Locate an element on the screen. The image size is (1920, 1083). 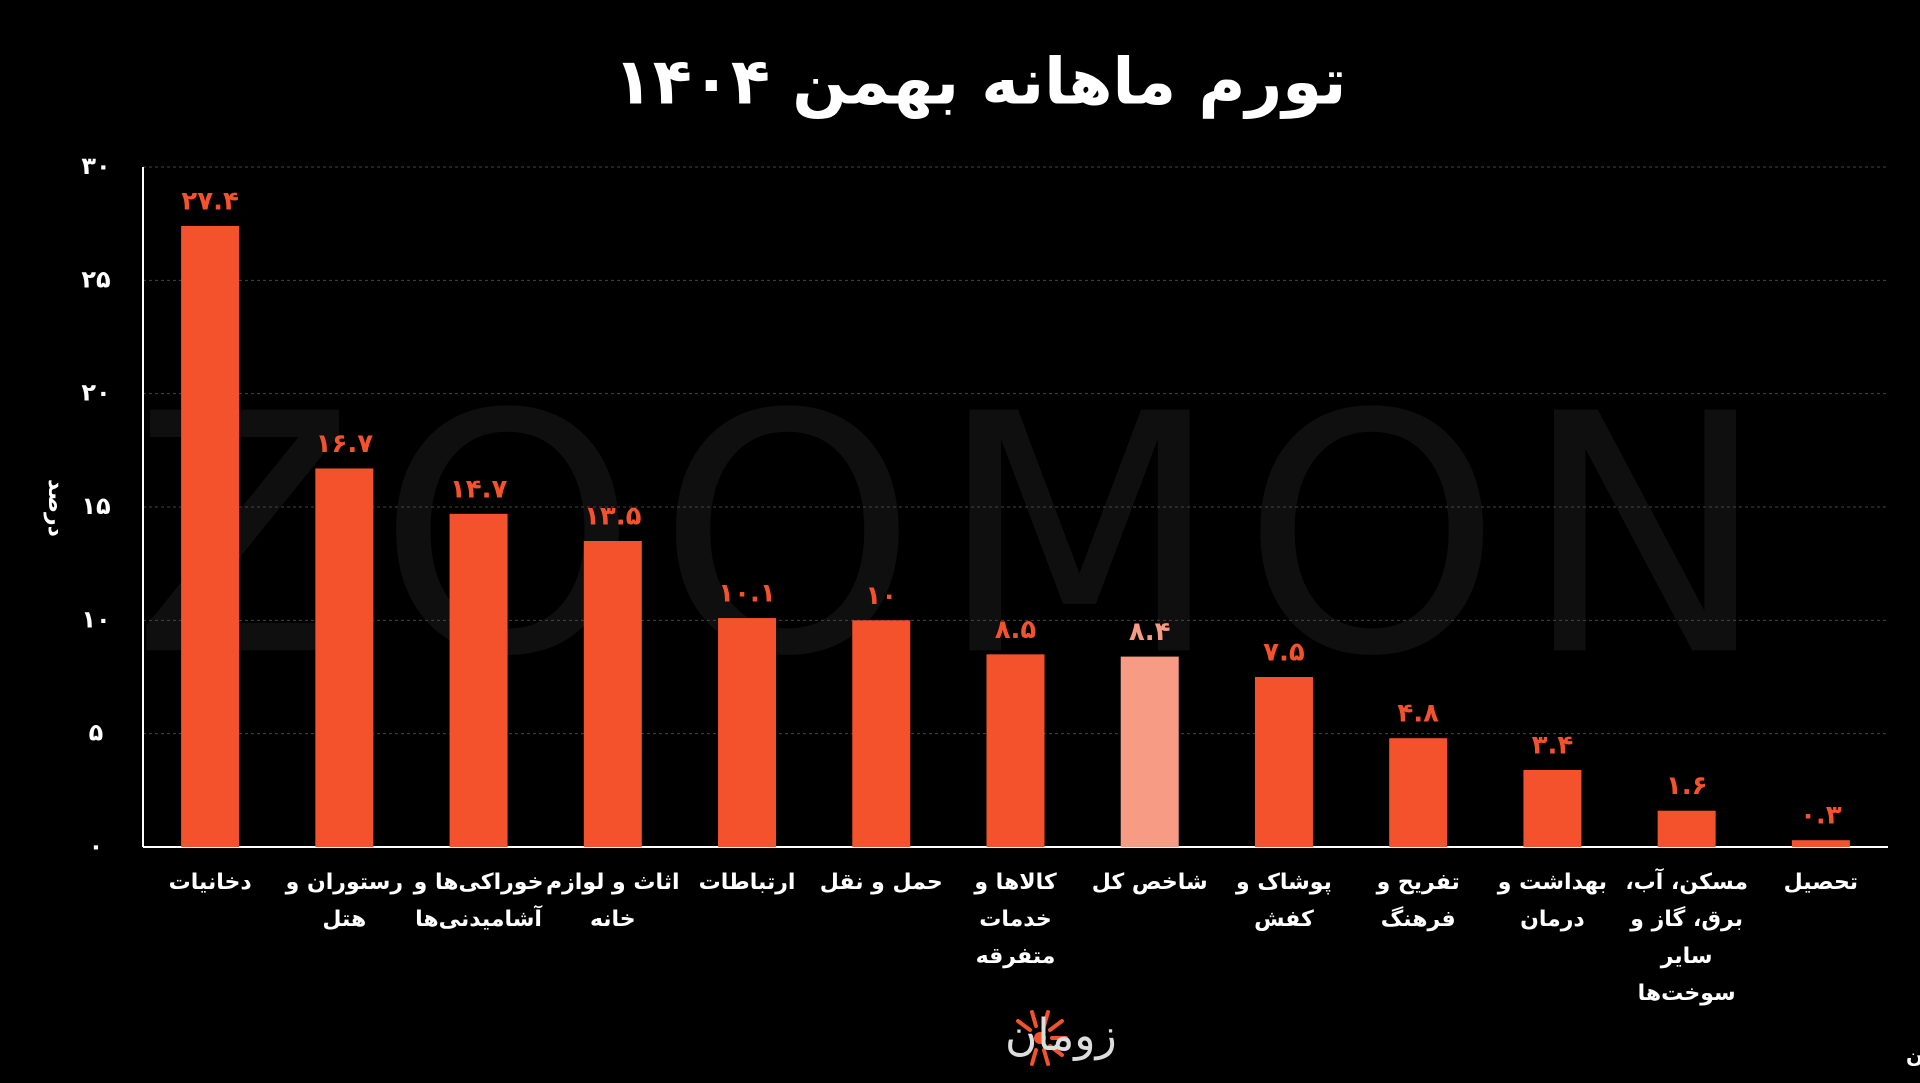
x-tick-label: اثاث و لوازم خانه is located at coordinates (613, 901).